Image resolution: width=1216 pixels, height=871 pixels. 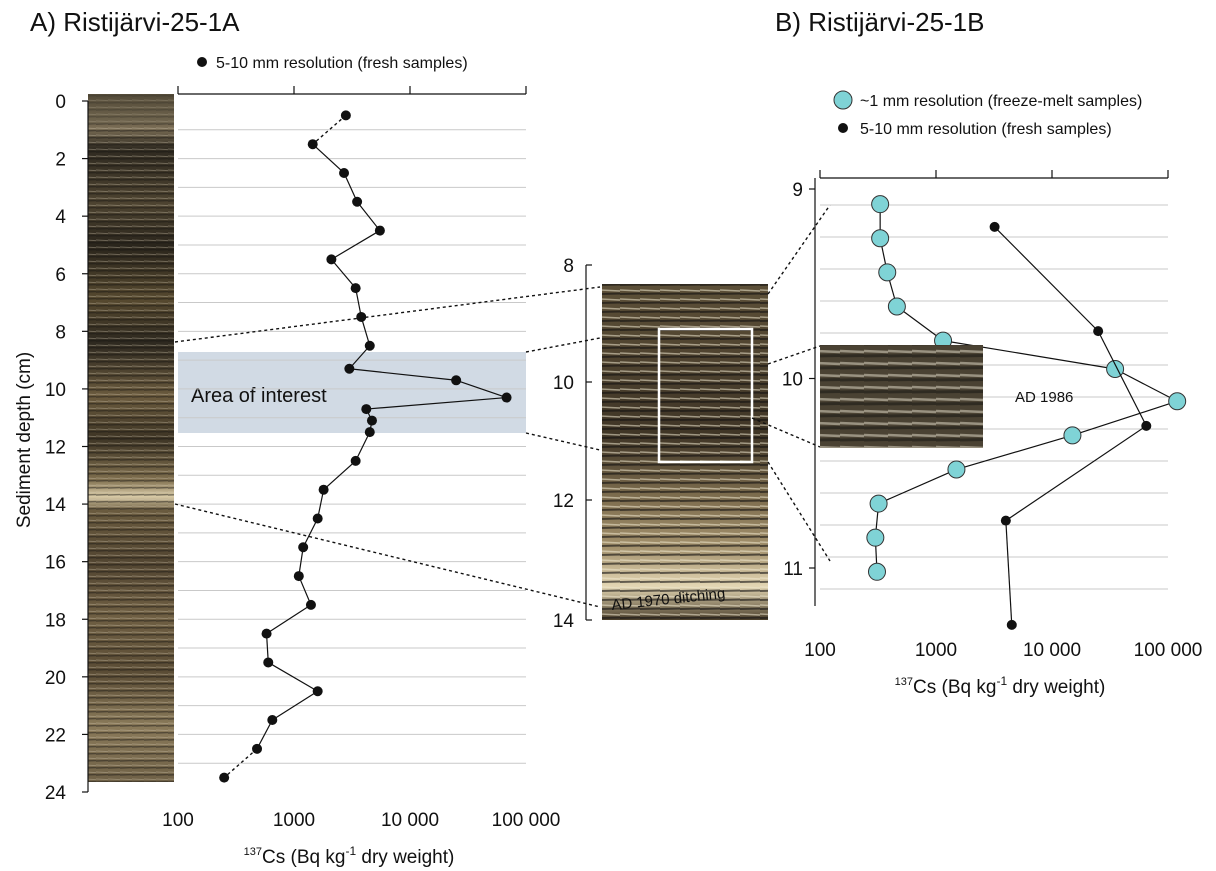 I want to click on connector-band-zoom-upper, so click(x=563, y=345).